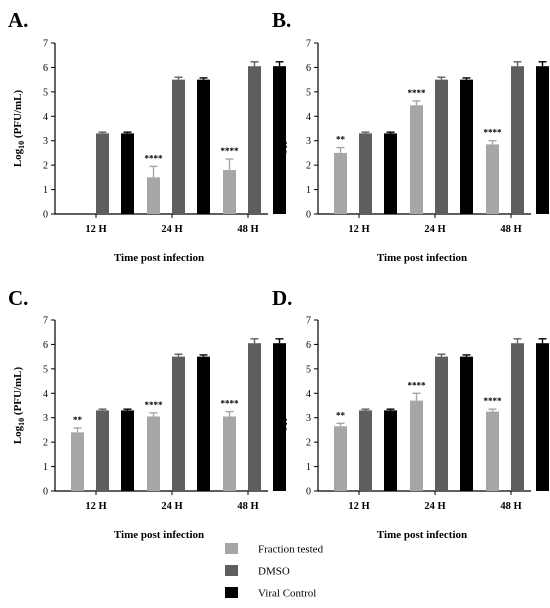 The height and width of the screenshot is (608, 550). What do you see at coordinates (231, 592) in the screenshot?
I see `legend-swatch` at bounding box center [231, 592].